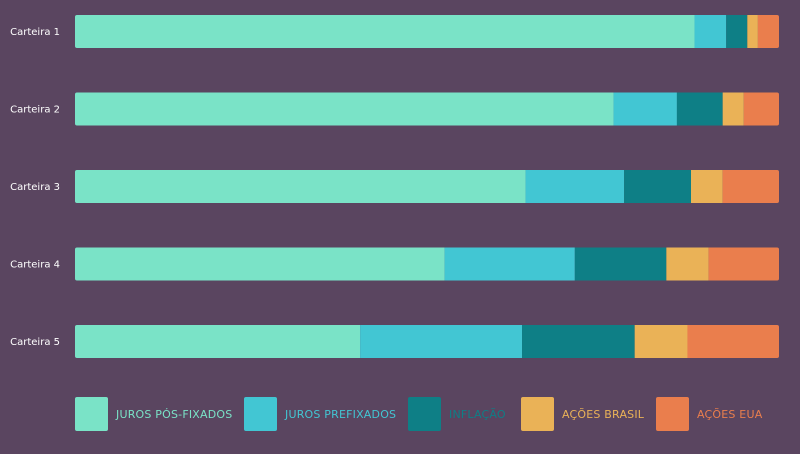 Image resolution: width=800 pixels, height=454 pixels. What do you see at coordinates (35, 342) in the screenshot?
I see `category-label: Carteira 5` at bounding box center [35, 342].